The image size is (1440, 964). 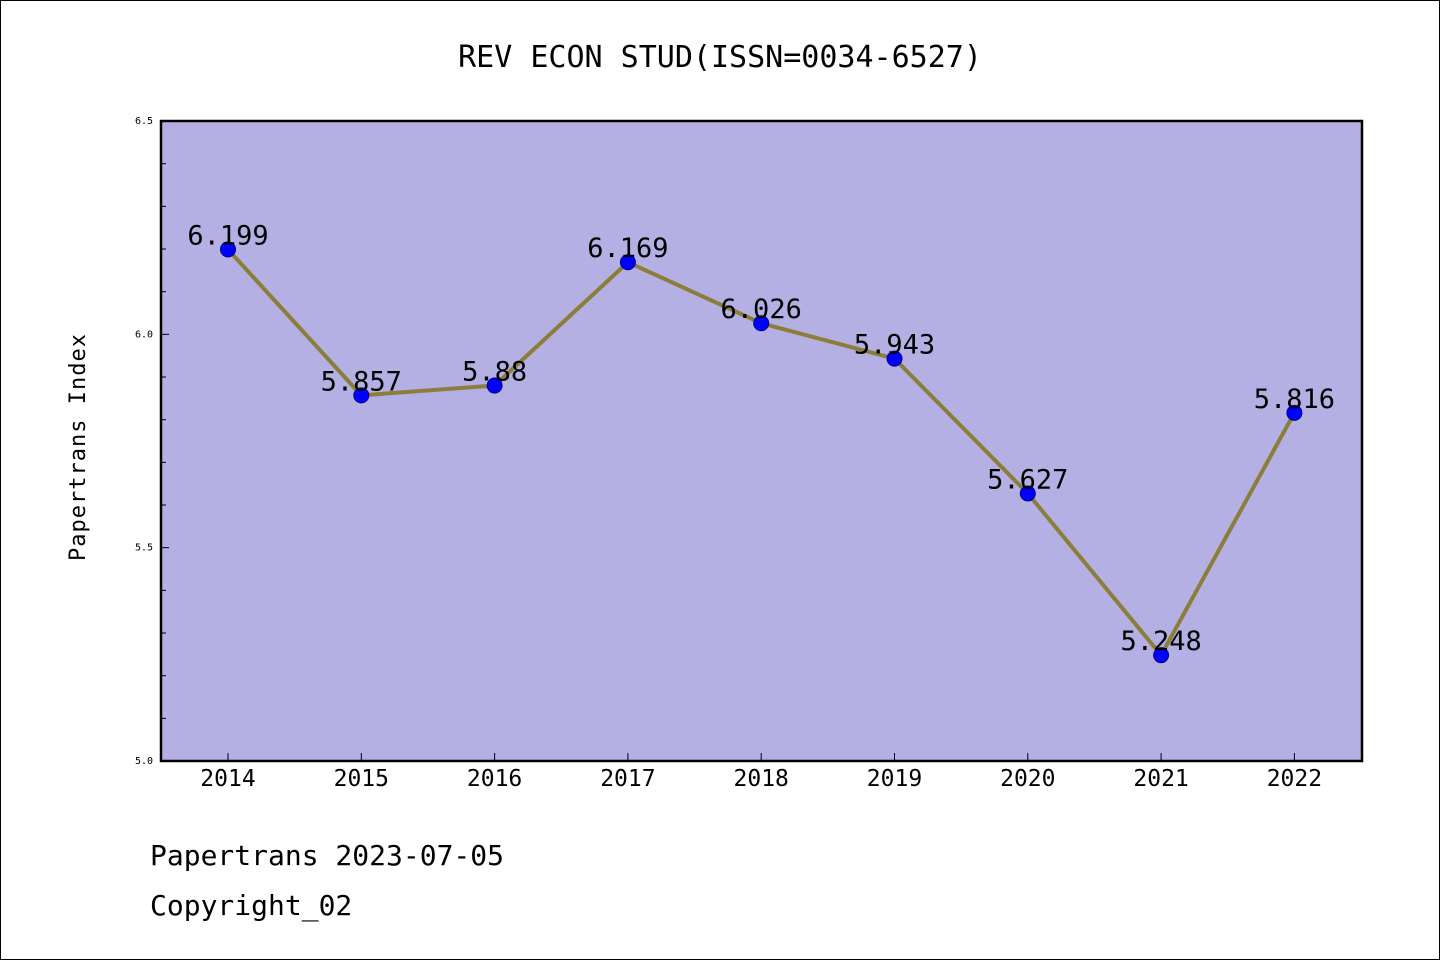 What do you see at coordinates (144, 334) in the screenshot?
I see `y-tick-label: 6.0` at bounding box center [144, 334].